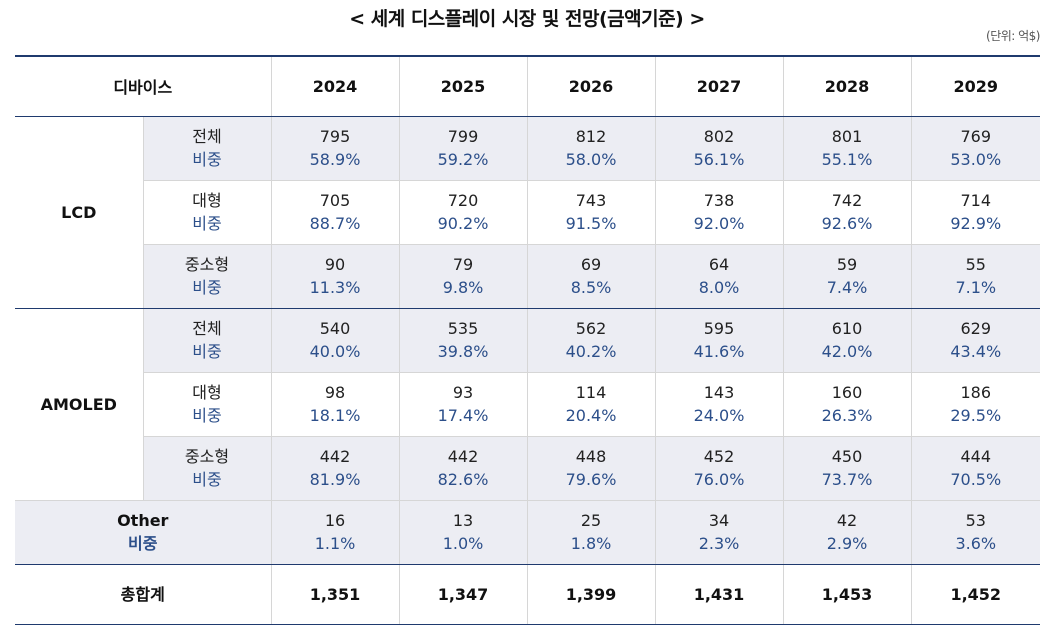 Image resolution: width=1054 pixels, height=640 pixels. Describe the element at coordinates (719, 276) in the screenshot. I see `value-cell: 64 8.0%` at that location.